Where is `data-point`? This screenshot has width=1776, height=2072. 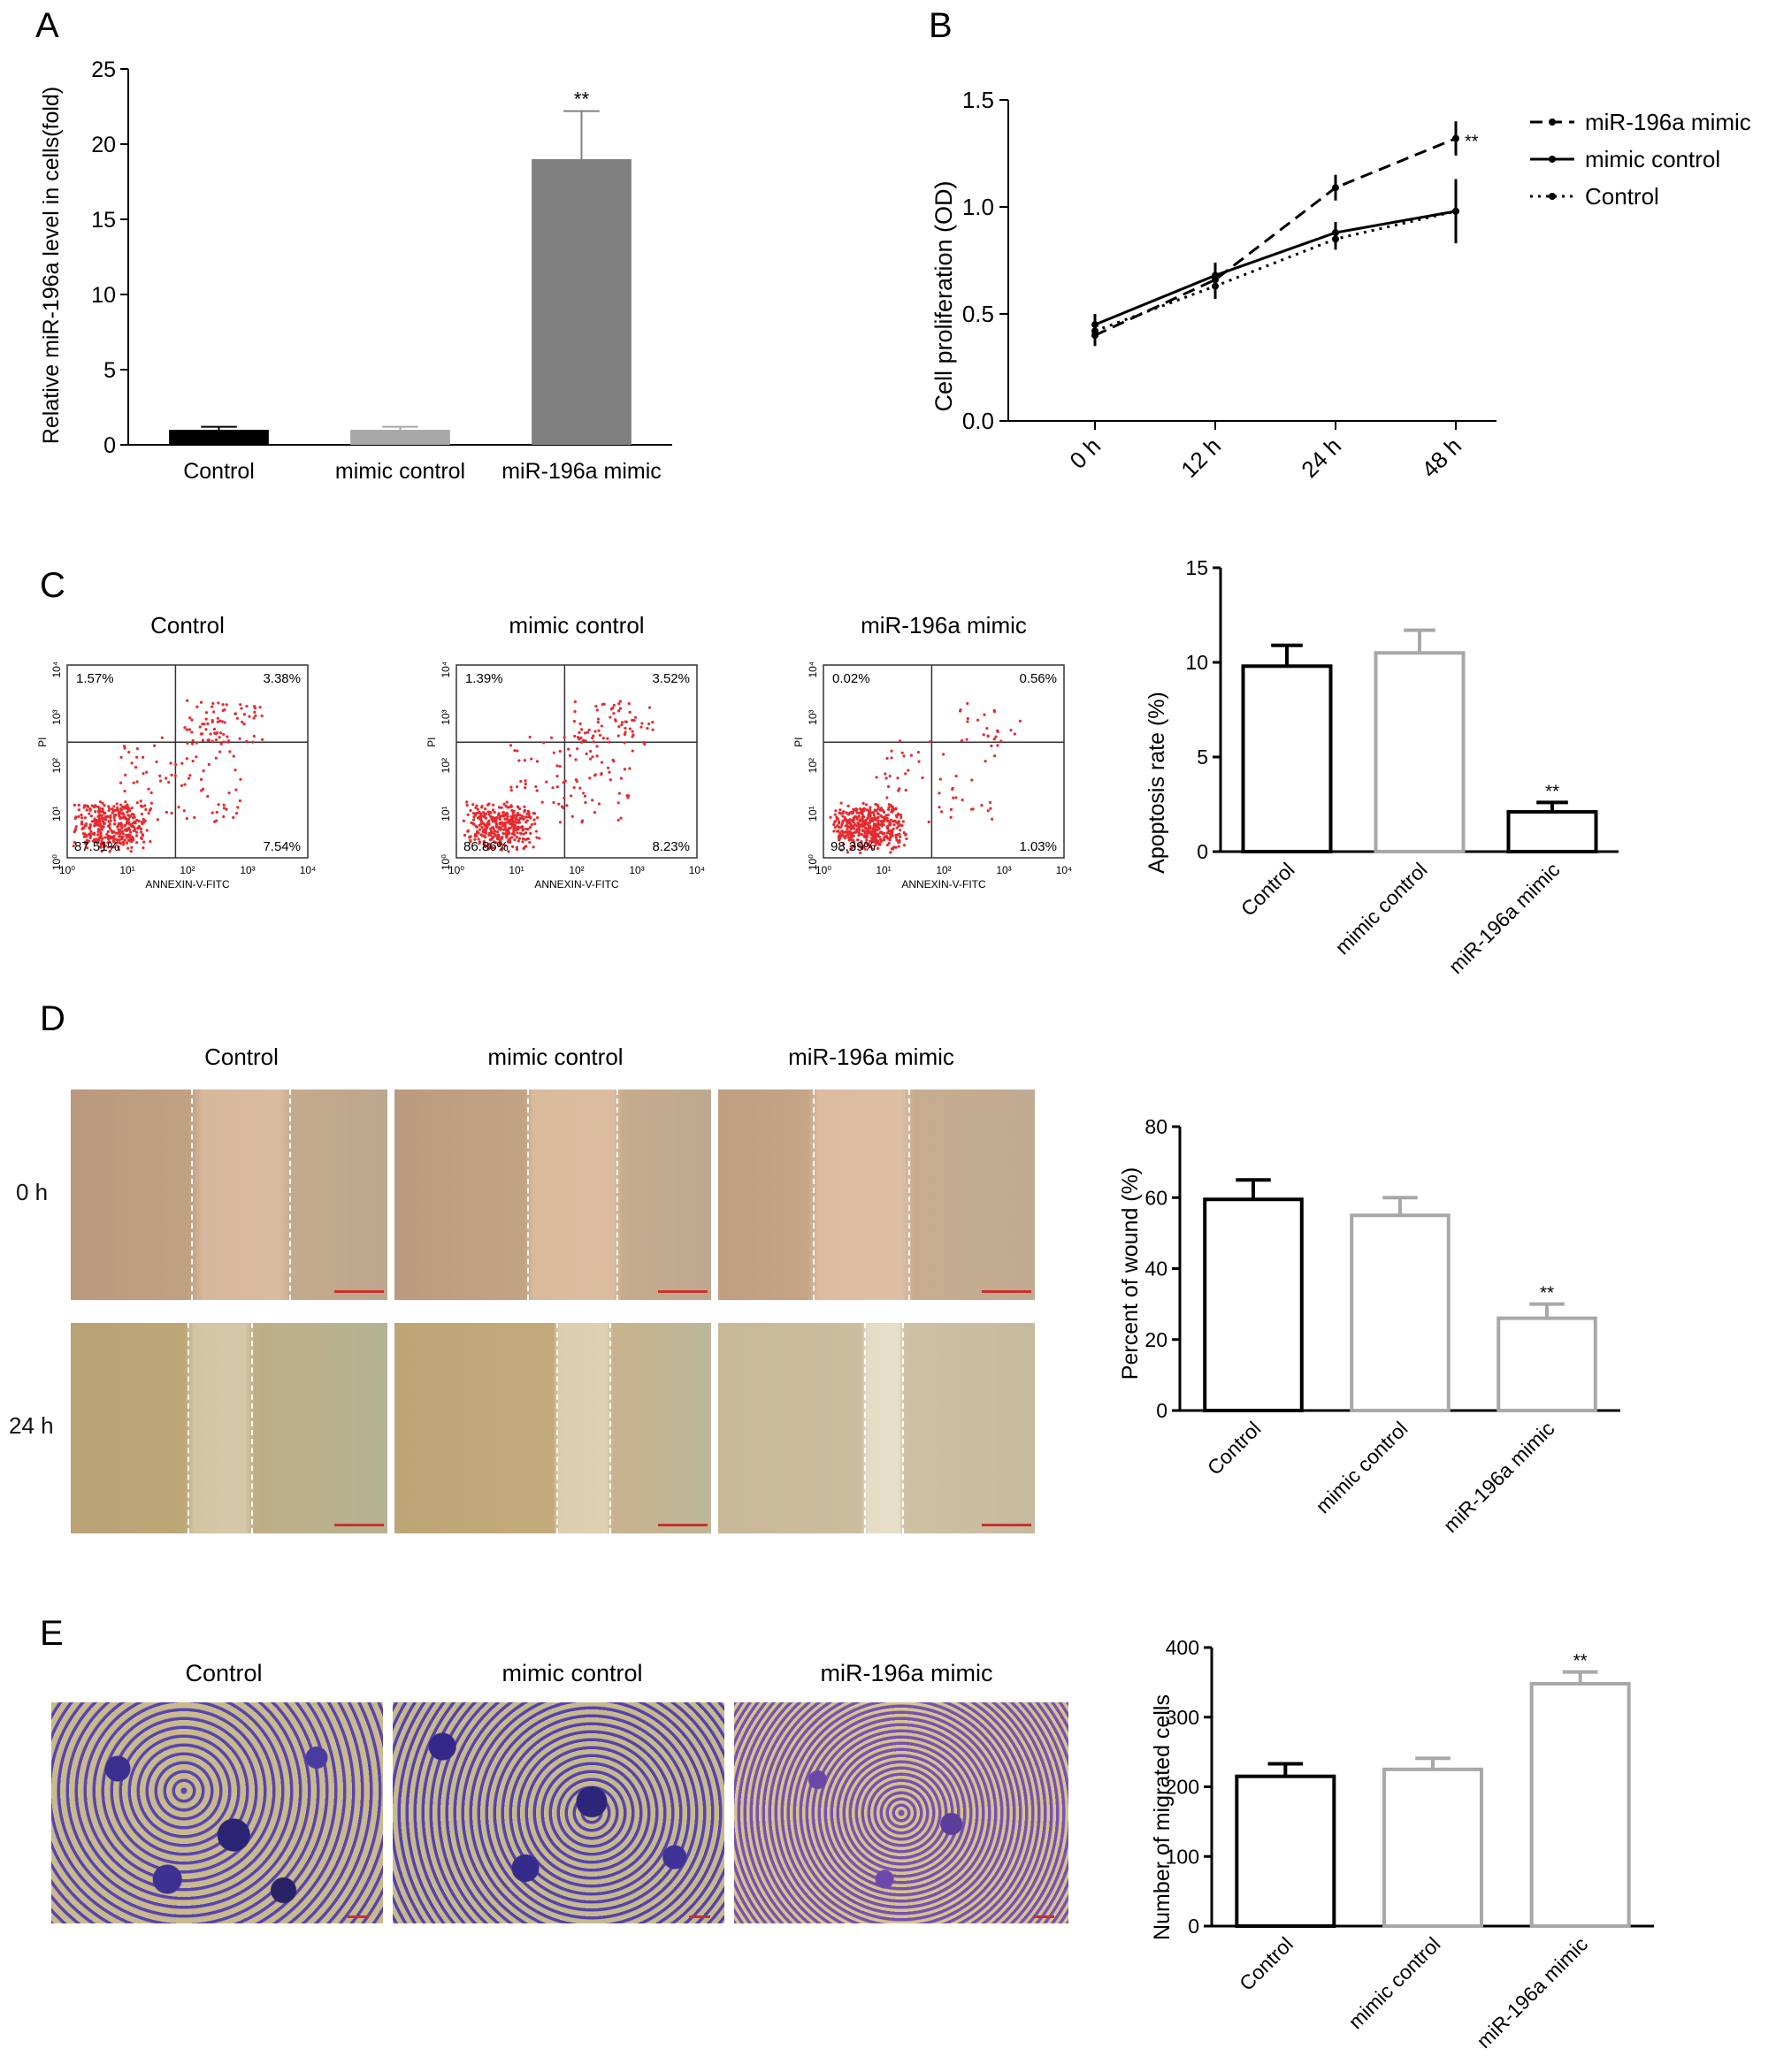 data-point is located at coordinates (1335, 239).